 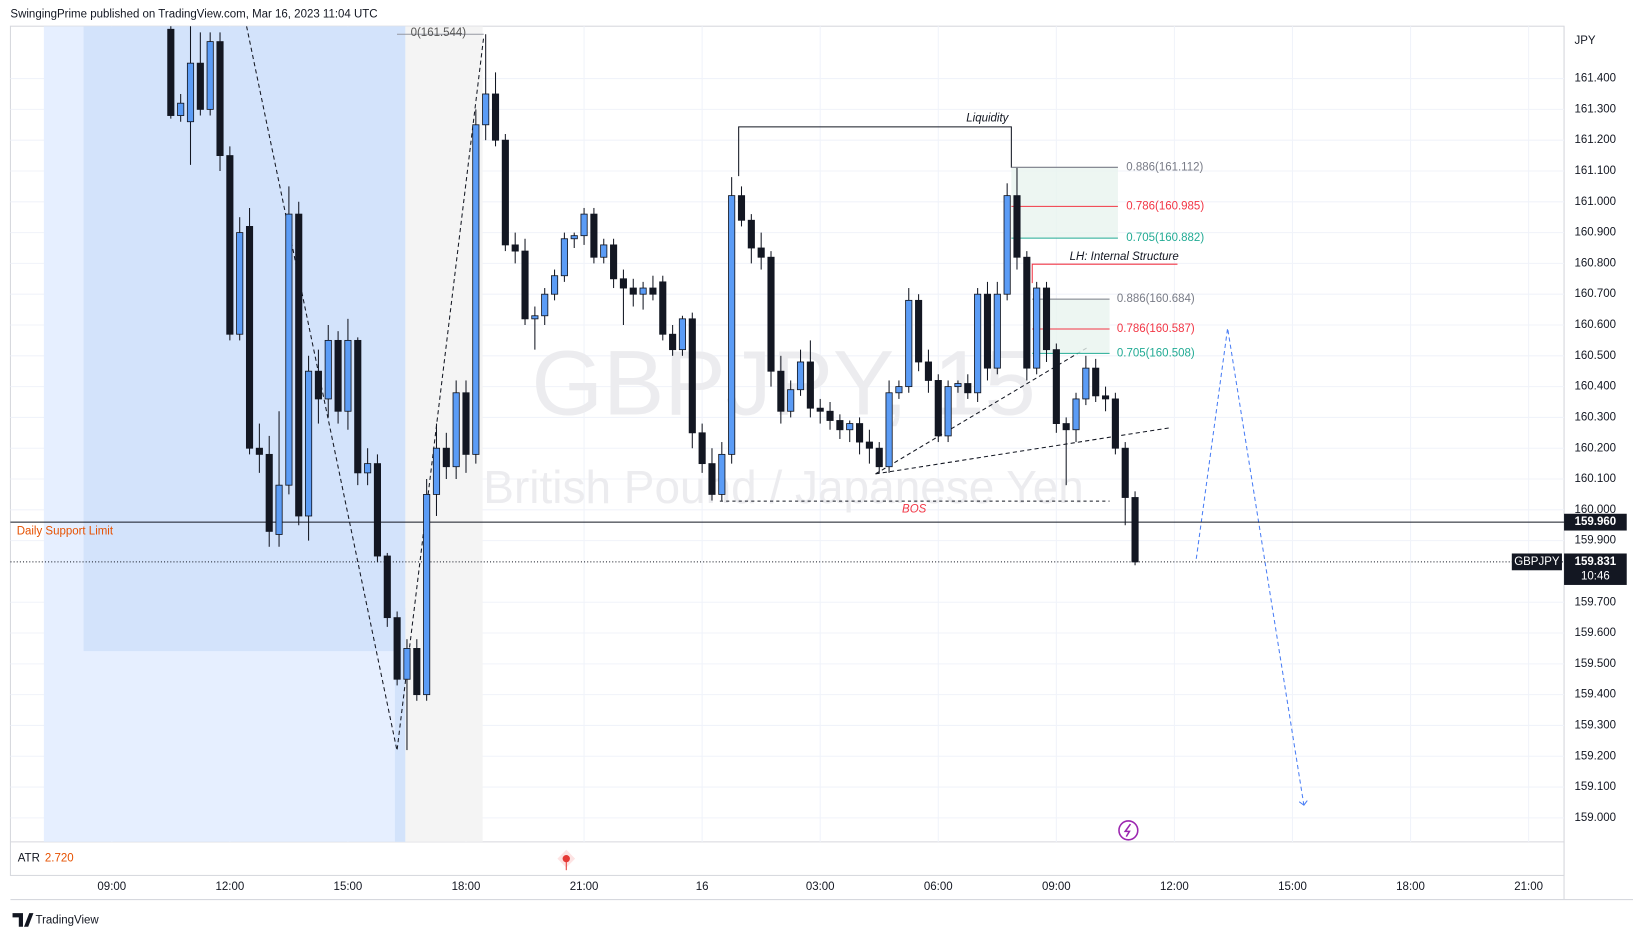 I want to click on fib-zone, so click(x=1064, y=203).